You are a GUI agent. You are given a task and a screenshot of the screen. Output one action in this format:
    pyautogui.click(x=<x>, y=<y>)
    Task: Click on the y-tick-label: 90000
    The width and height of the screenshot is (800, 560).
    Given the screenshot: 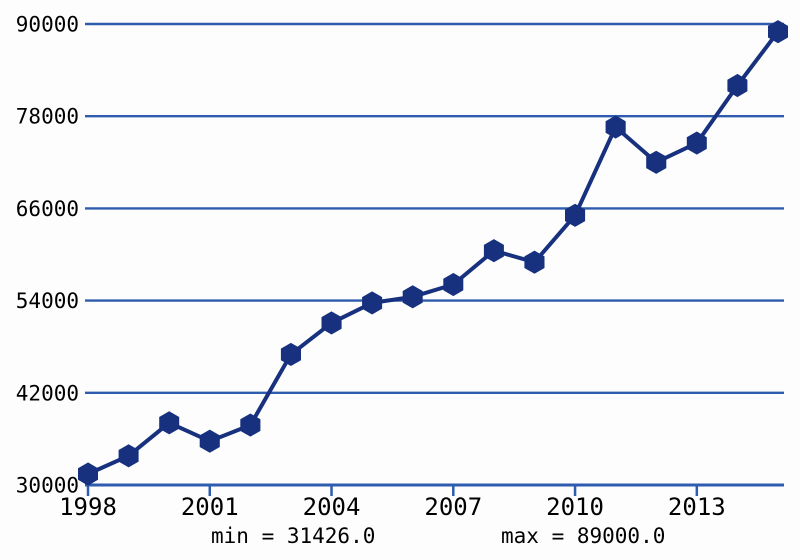 What is the action you would take?
    pyautogui.click(x=47, y=25)
    